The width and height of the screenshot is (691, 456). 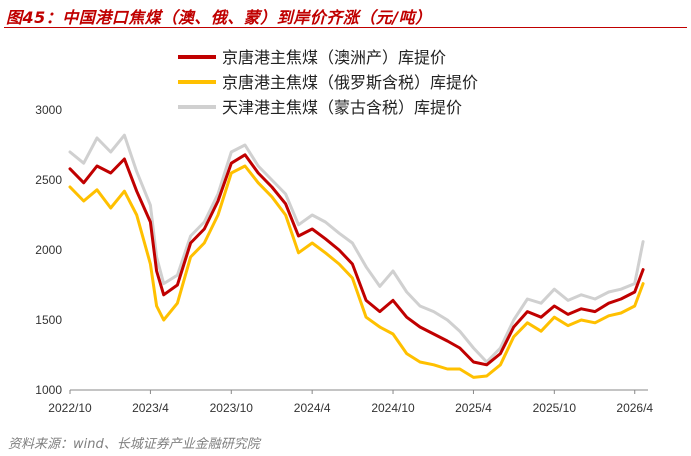 I want to click on x-tick-label: 2026/4, so click(x=634, y=408).